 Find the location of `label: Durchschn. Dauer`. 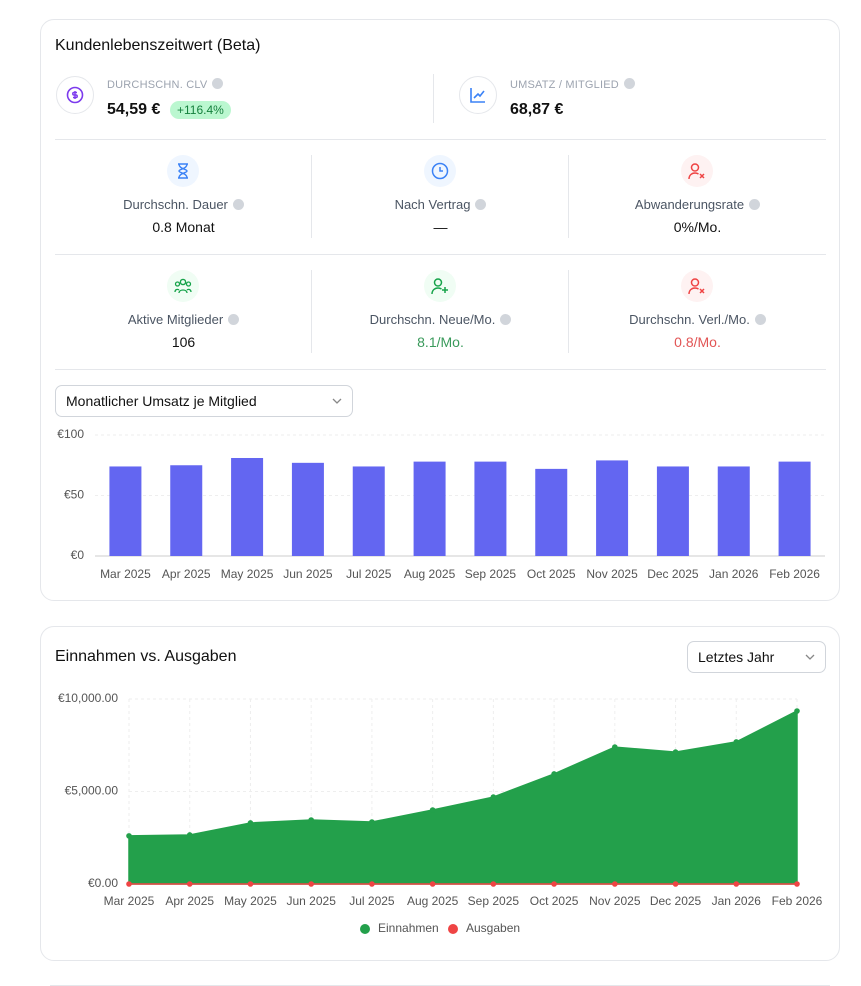

label: Durchschn. Dauer is located at coordinates (175, 204).